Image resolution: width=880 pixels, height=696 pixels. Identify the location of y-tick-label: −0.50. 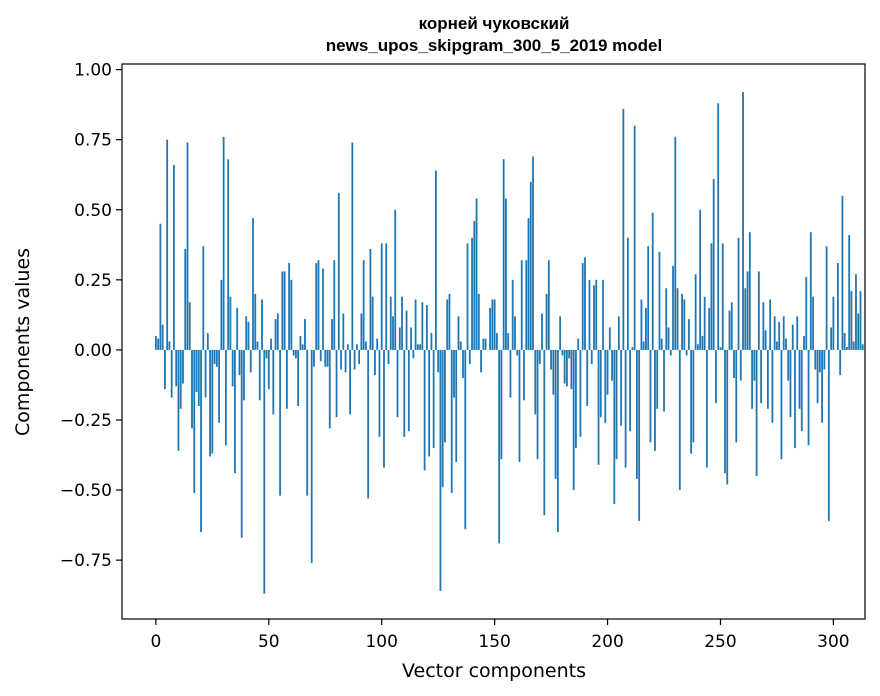
(86, 491).